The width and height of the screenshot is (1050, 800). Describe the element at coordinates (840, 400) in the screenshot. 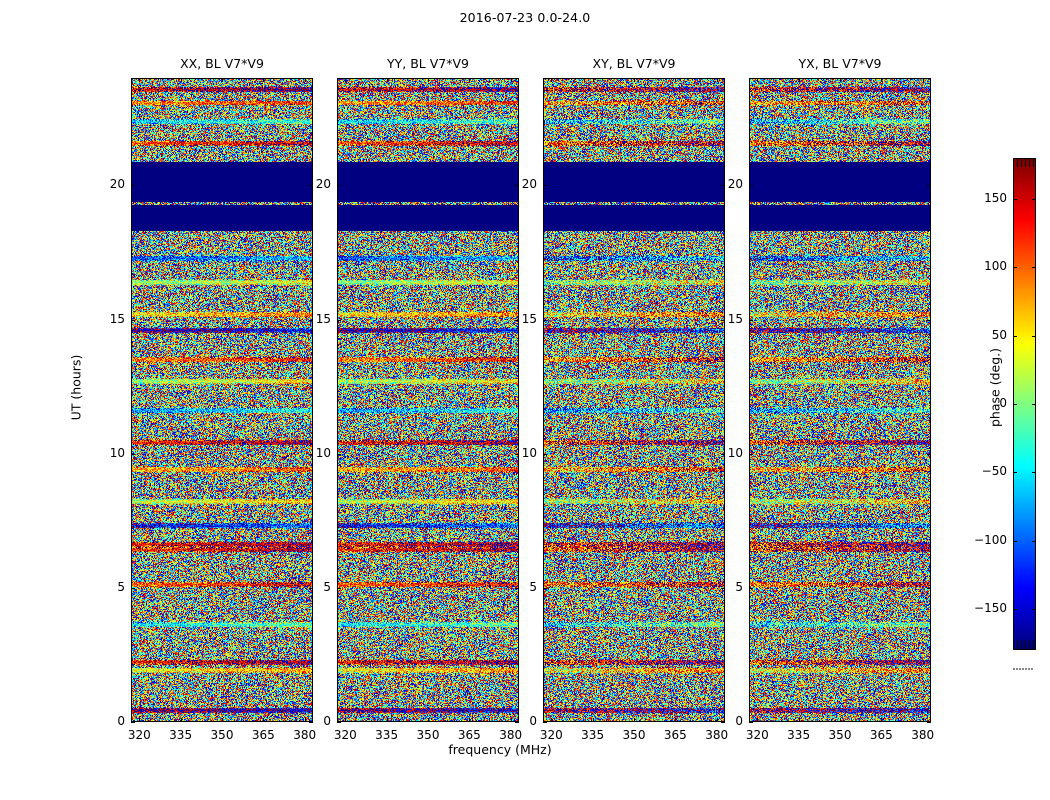

I see `heatmap-panel-yx` at that location.